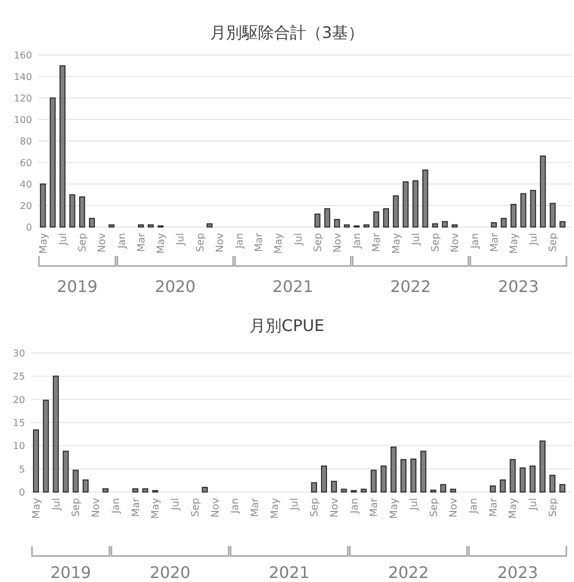  What do you see at coordinates (23, 56) in the screenshot?
I see `y-tick-label: 160` at bounding box center [23, 56].